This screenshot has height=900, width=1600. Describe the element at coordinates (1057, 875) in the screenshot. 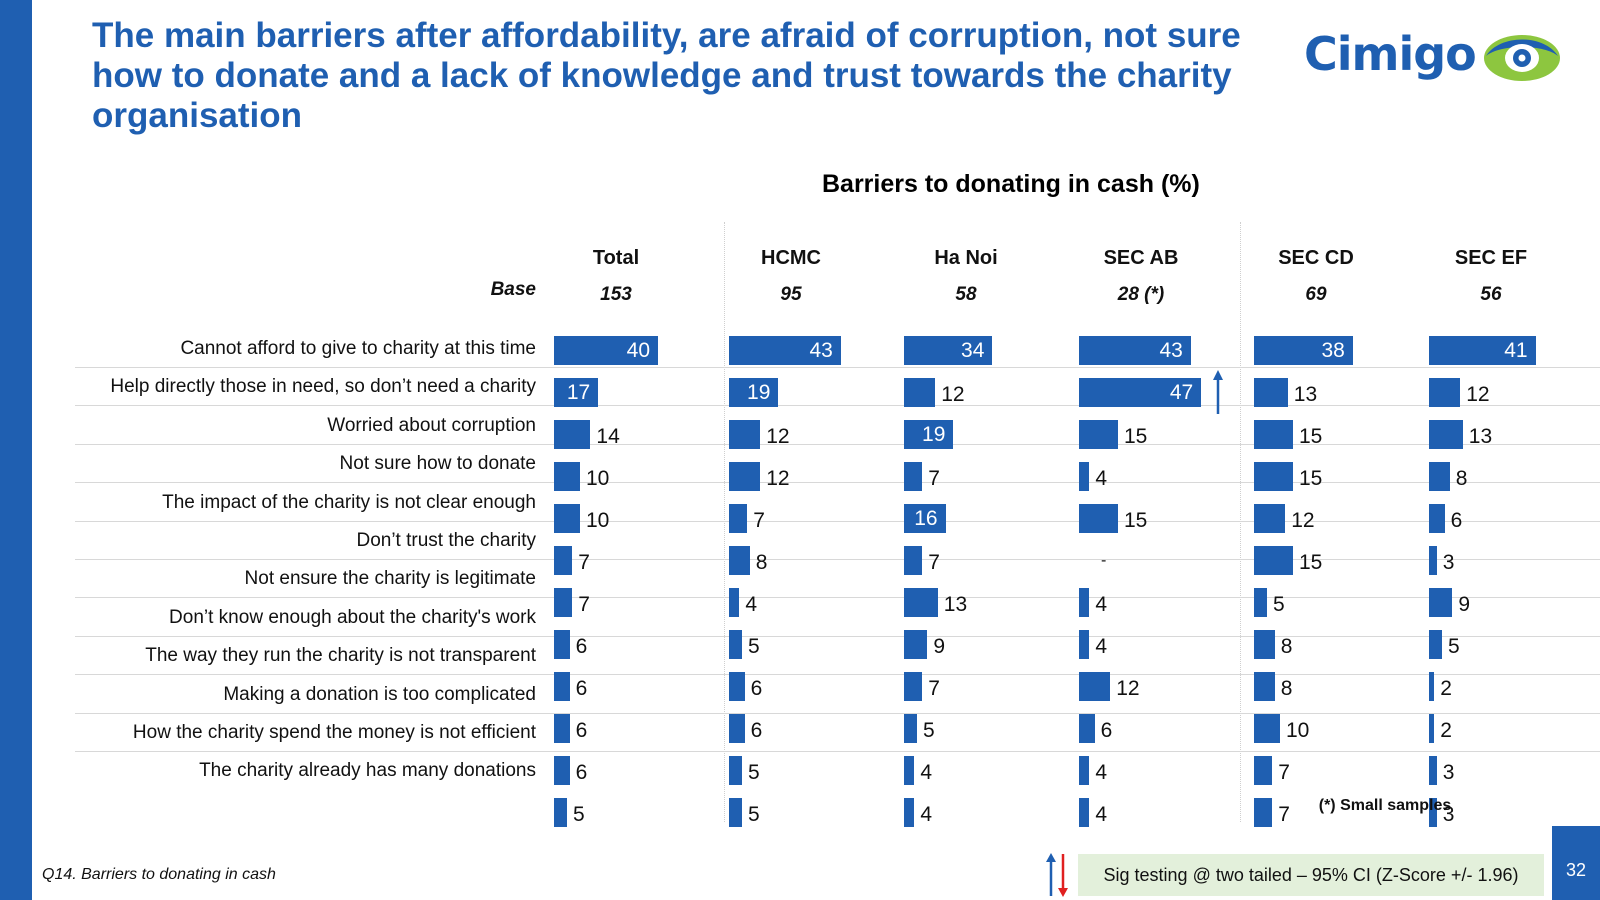

I see `sig-arrows-icon` at that location.